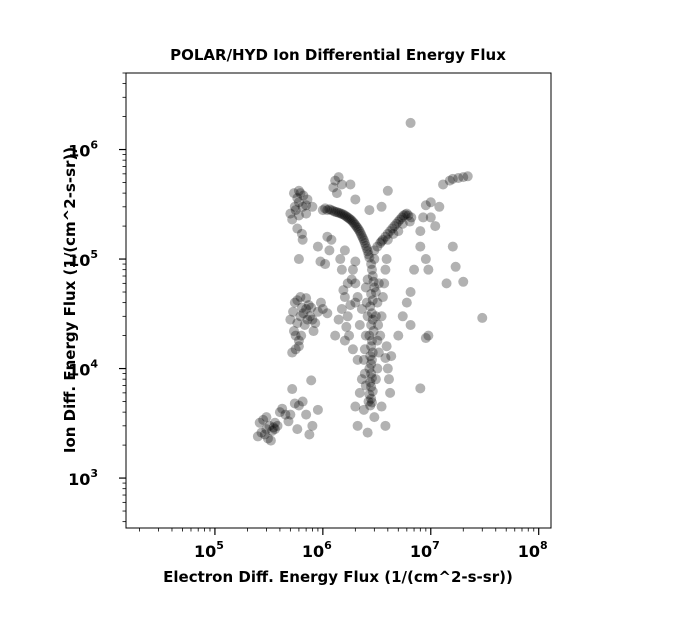 This screenshot has height=619, width=677. I want to click on x-tick-label: 106, so click(317, 550).